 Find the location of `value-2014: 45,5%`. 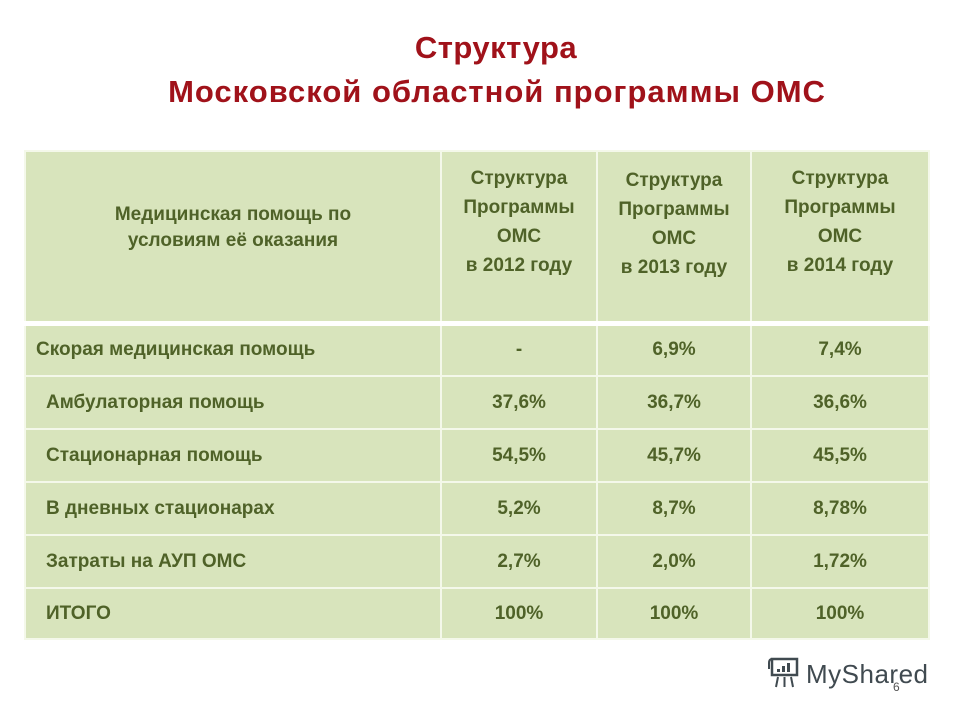

value-2014: 45,5% is located at coordinates (840, 455).